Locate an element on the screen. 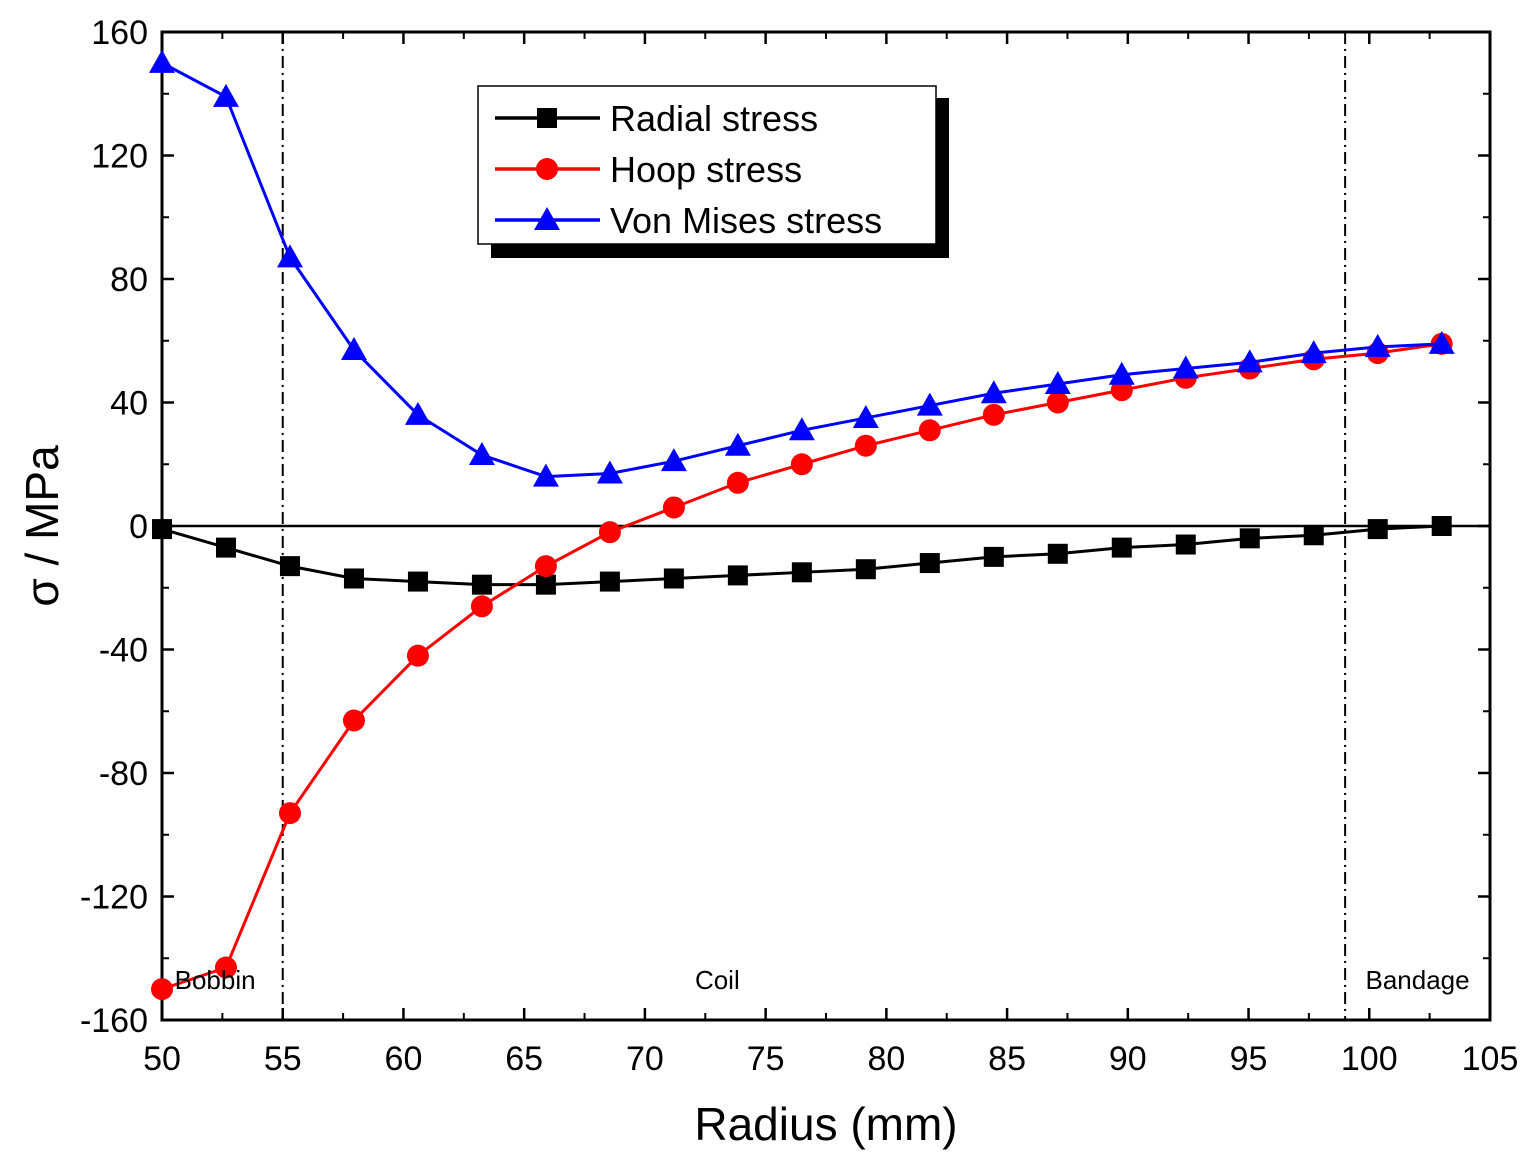 This screenshot has height=1165, width=1533. legend: Radial stress Hoop stress Von Mises stress is located at coordinates (713, 171).